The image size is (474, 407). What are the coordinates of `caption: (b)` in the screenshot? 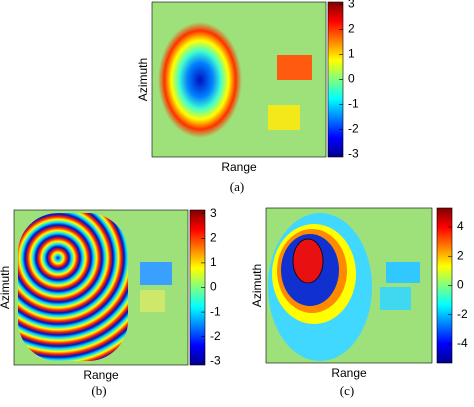 It's located at (98, 390).